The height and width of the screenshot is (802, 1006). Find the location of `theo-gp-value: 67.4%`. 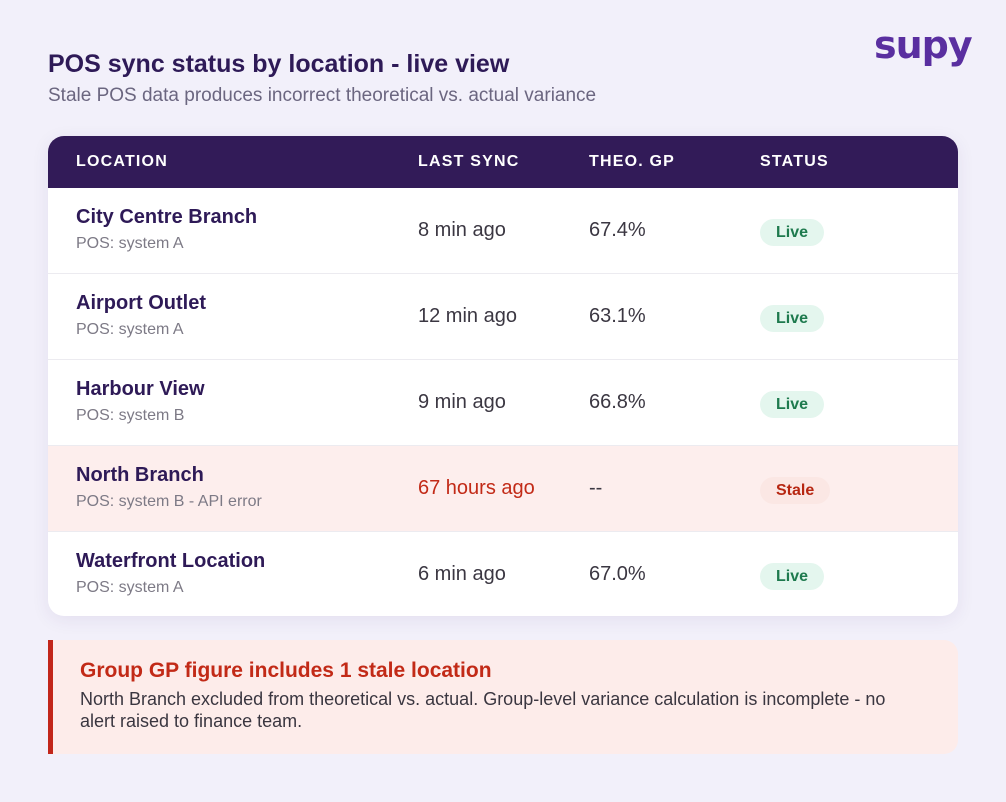

theo-gp-value: 67.4% is located at coordinates (617, 230).